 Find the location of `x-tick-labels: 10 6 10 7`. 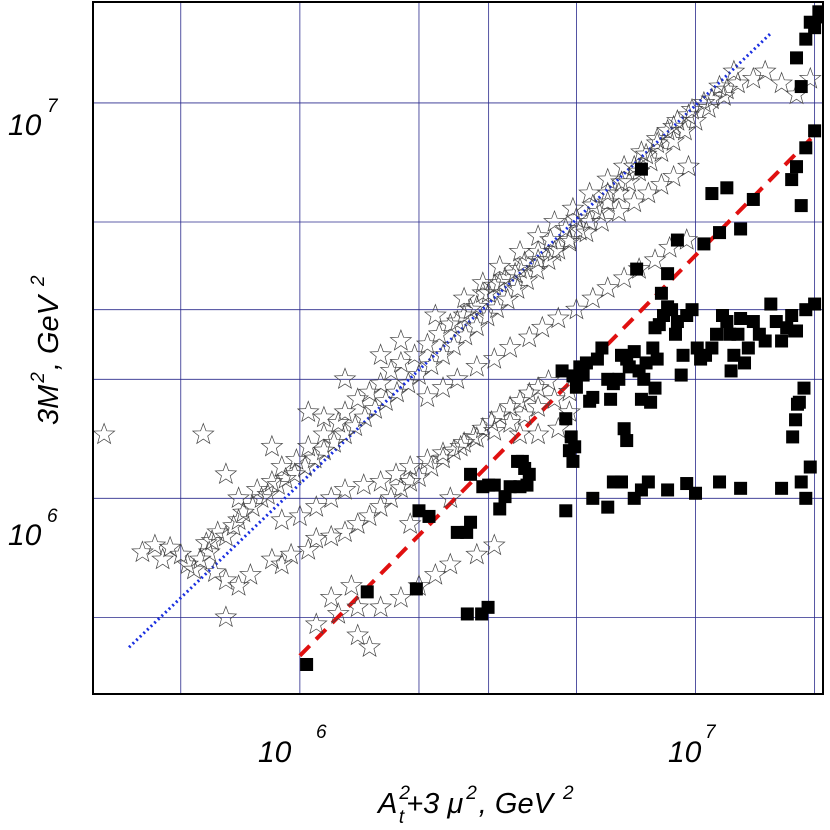

x-tick-labels: 10 6 10 7 is located at coordinates (487, 745).